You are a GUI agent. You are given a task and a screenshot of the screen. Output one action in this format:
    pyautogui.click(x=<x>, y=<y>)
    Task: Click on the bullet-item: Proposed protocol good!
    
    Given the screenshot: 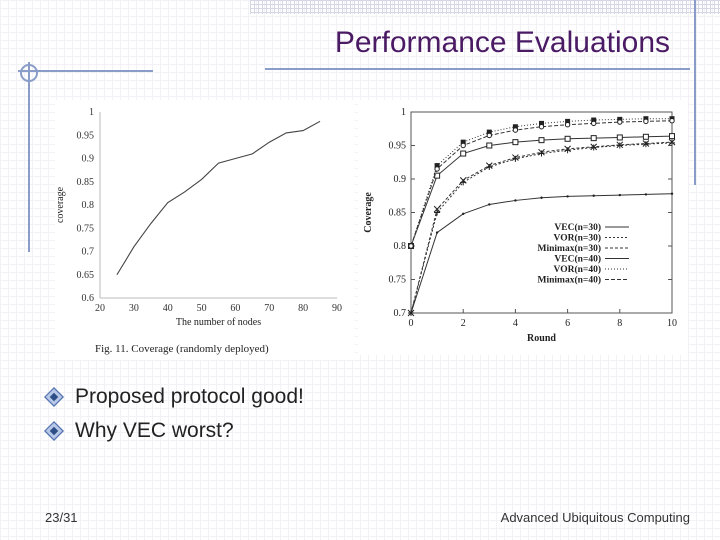 What is the action you would take?
    pyautogui.click(x=174, y=397)
    